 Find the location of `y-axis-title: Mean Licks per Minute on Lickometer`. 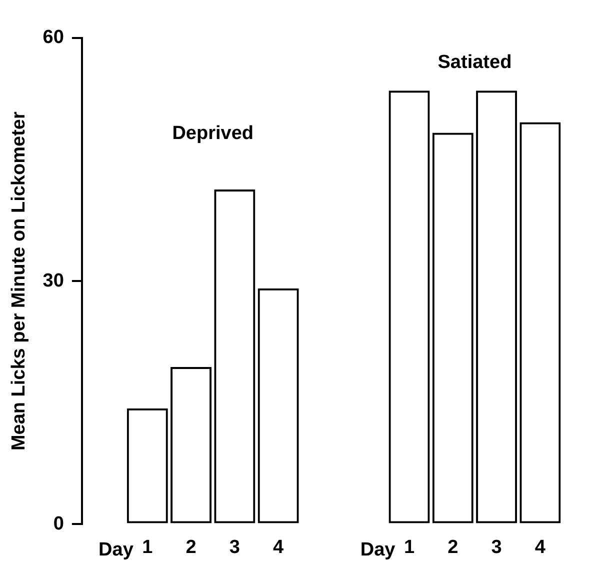

y-axis-title: Mean Licks per Minute on Lickometer is located at coordinates (19, 281).